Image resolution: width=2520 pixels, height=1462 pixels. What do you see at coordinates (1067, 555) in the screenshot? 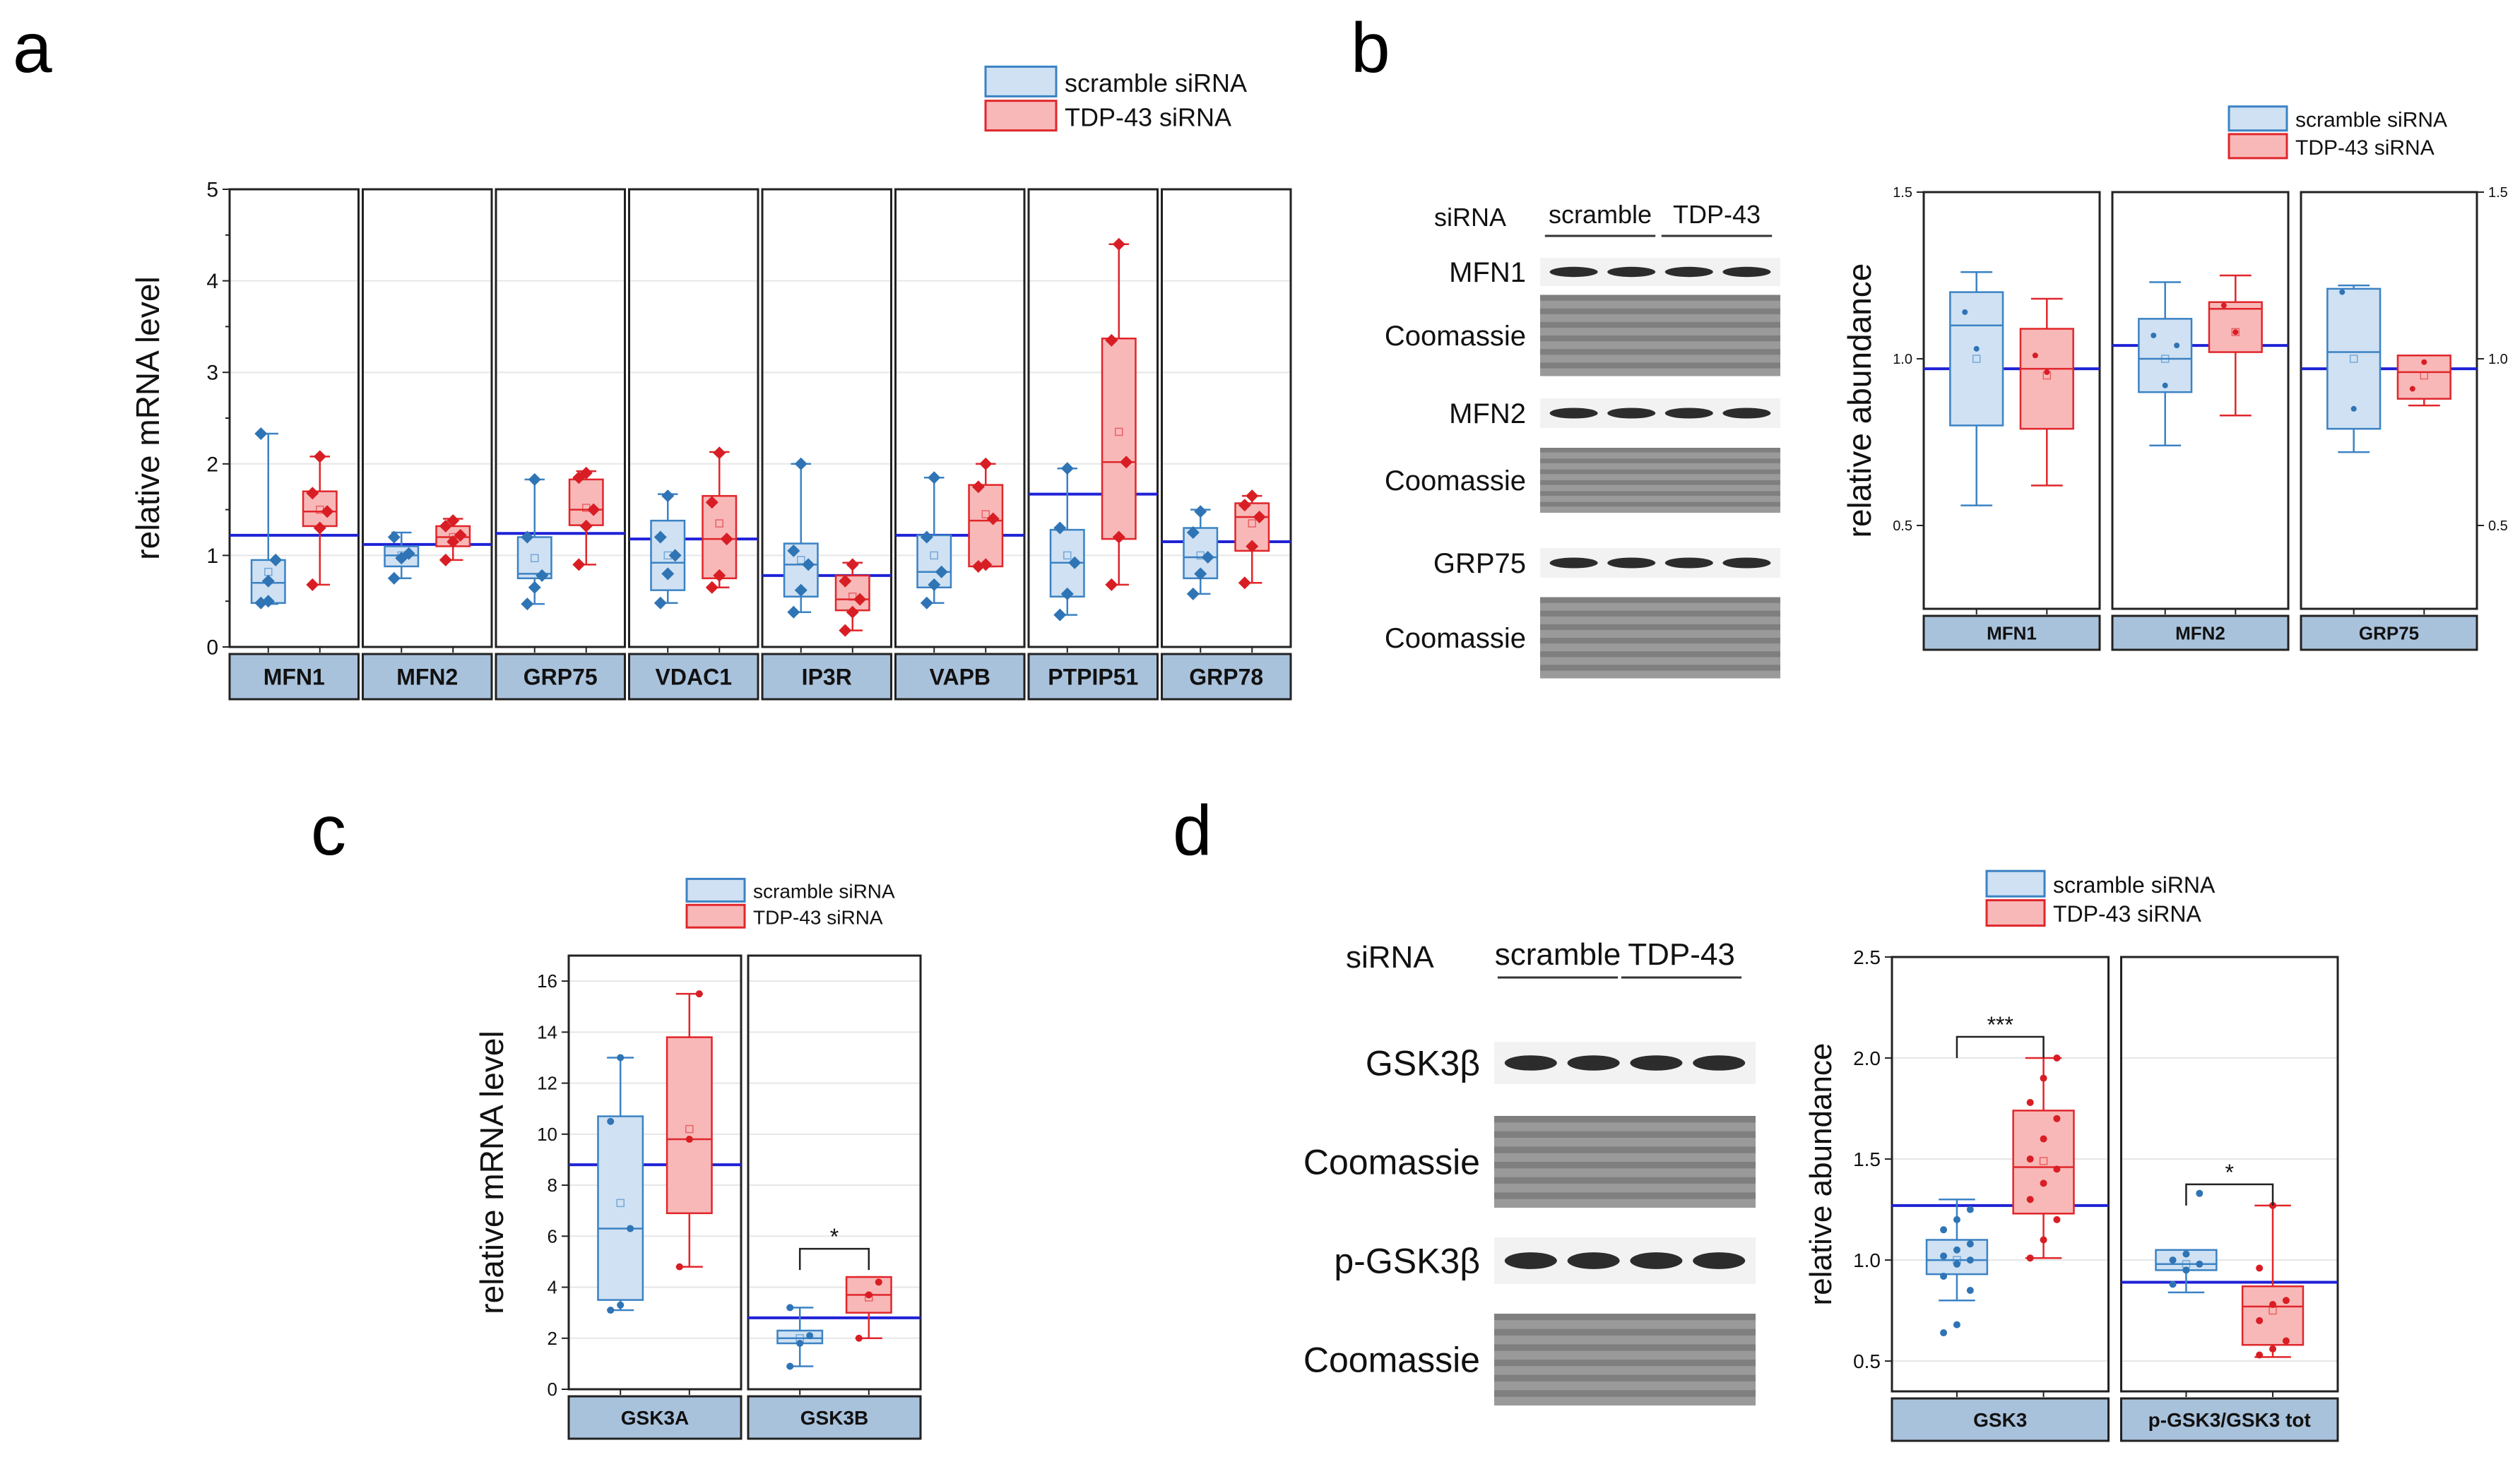
I see `mean-marker-scramble` at bounding box center [1067, 555].